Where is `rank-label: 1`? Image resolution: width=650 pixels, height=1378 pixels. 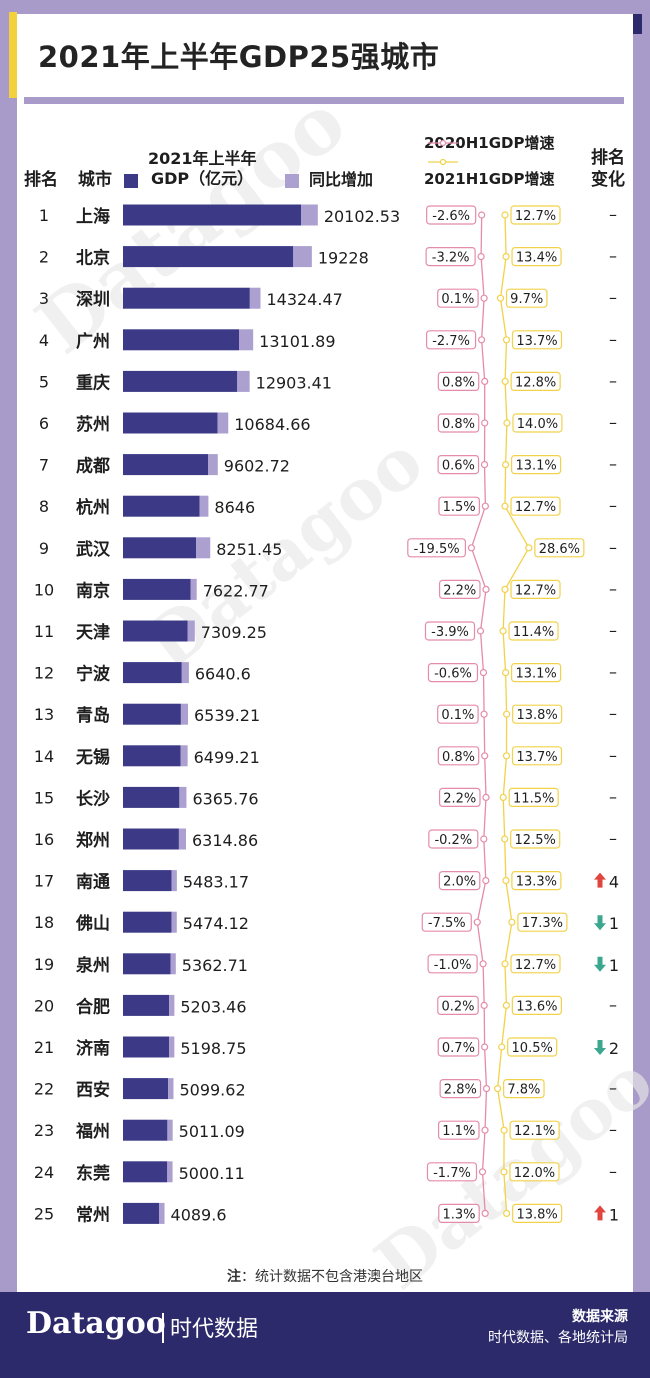
rank-label: 1 is located at coordinates (44, 215).